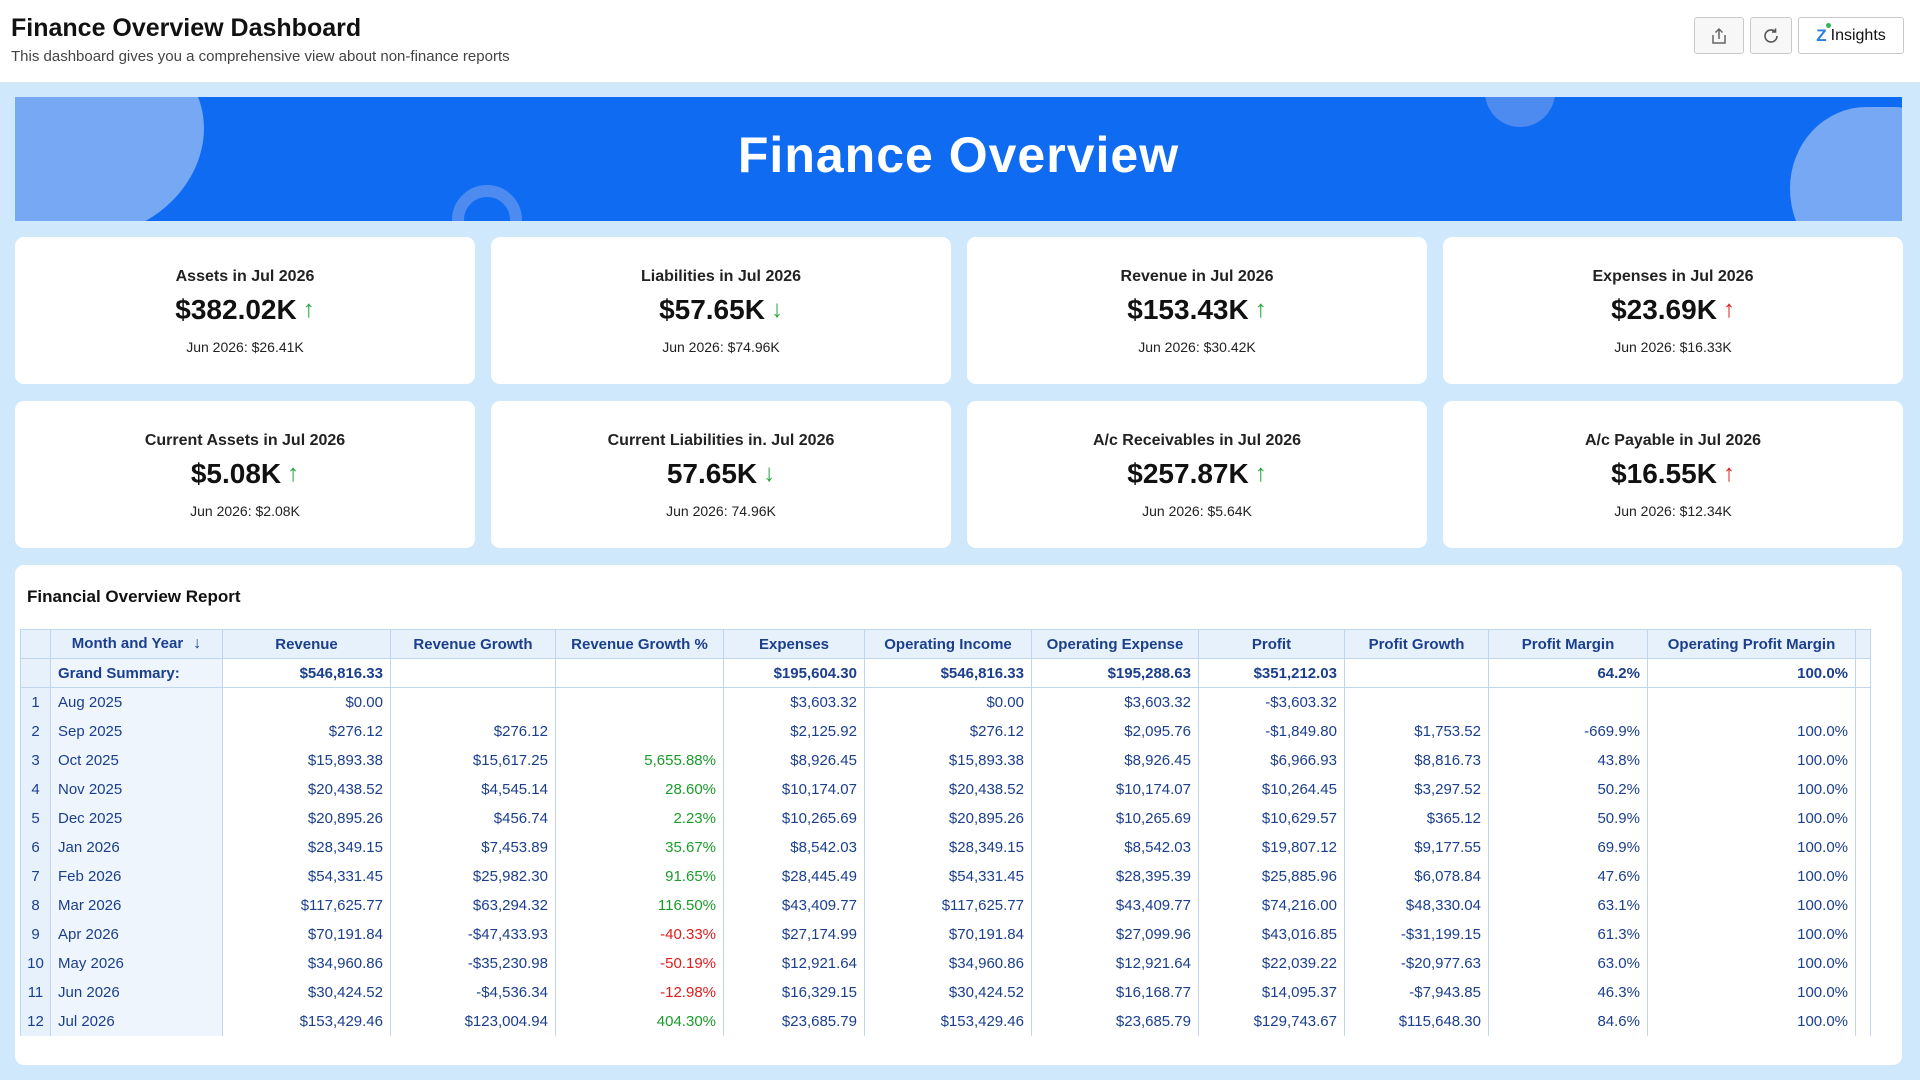 This screenshot has height=1080, width=1920. Describe the element at coordinates (1568, 644) in the screenshot. I see `column-header: Profit Margin` at that location.